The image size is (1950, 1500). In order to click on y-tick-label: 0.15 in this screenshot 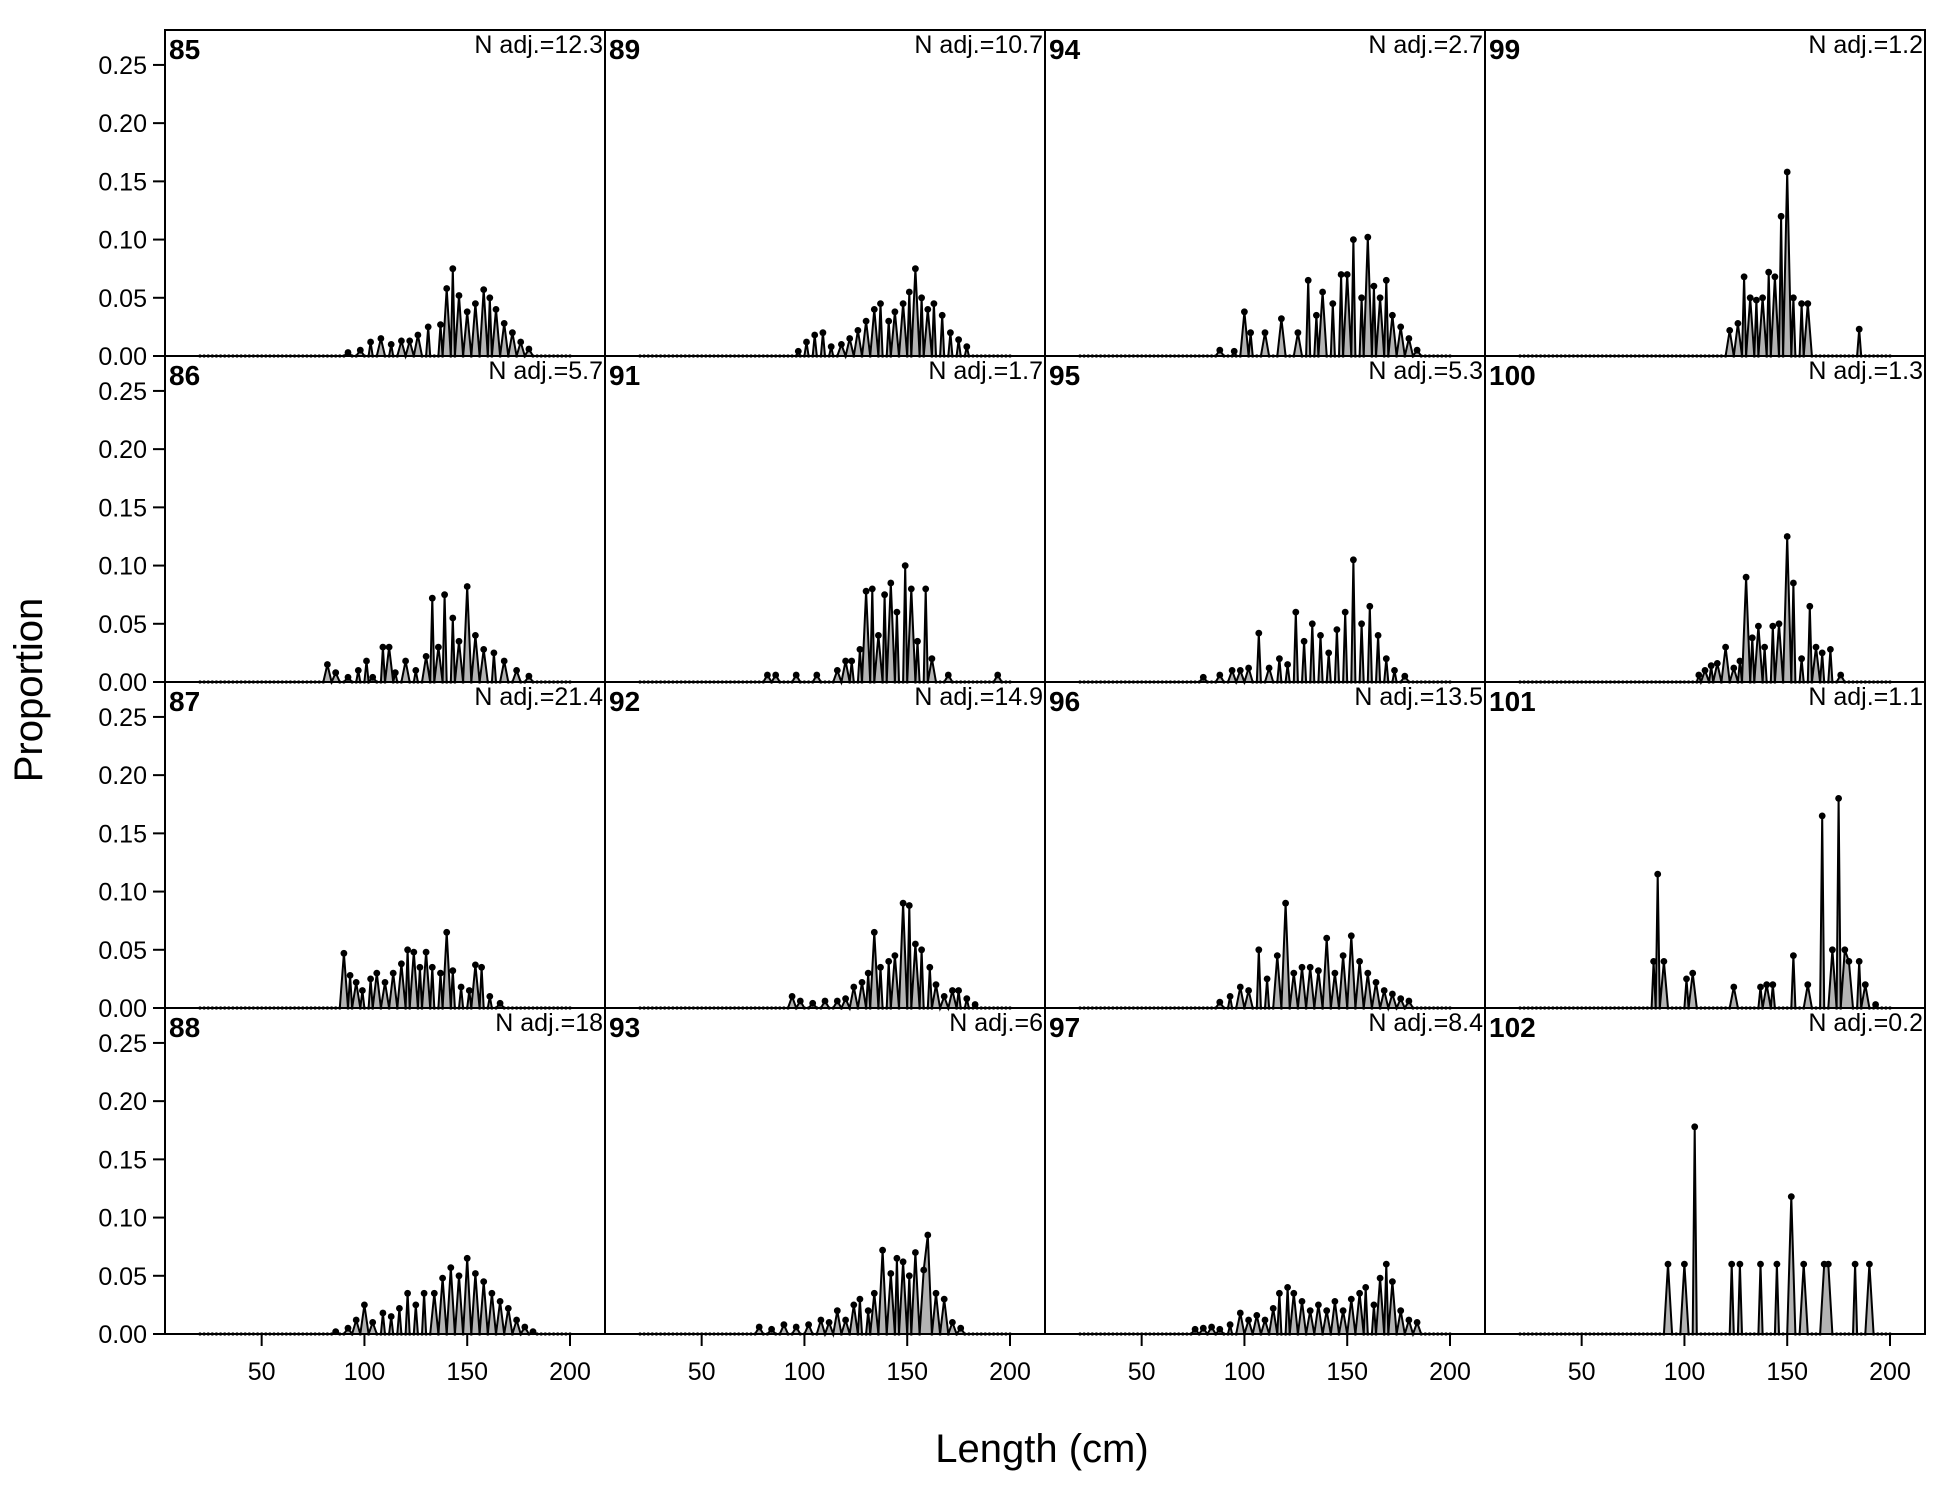, I will do `click(122, 834)`.